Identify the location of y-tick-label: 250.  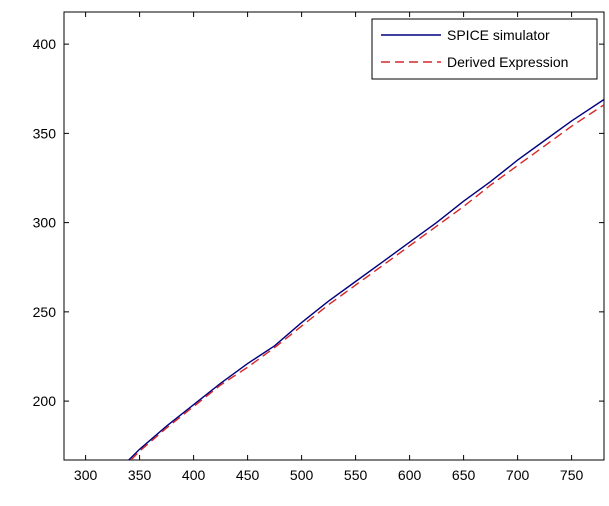
(45, 312).